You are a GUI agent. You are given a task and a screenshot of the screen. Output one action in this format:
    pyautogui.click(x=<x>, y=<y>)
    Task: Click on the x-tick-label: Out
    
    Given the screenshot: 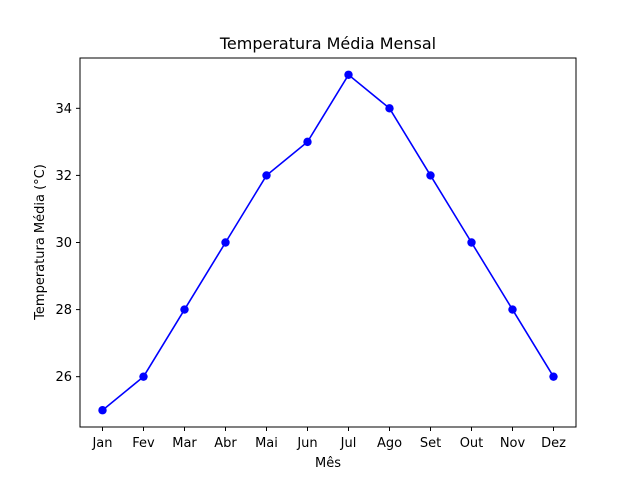 What is the action you would take?
    pyautogui.click(x=472, y=443)
    